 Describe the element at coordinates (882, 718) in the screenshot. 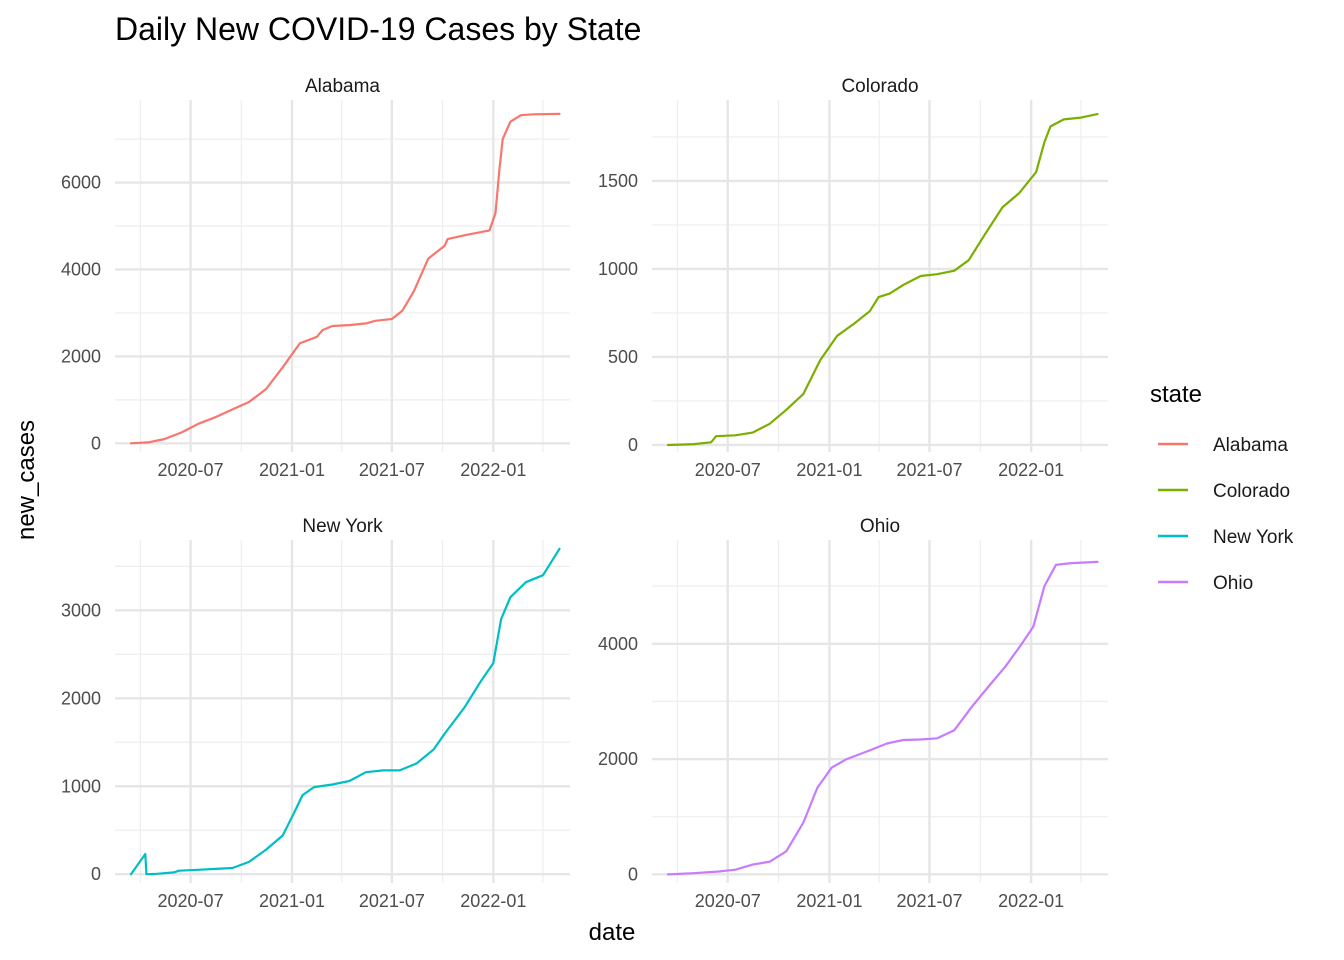

I see `series-line-ohio` at that location.